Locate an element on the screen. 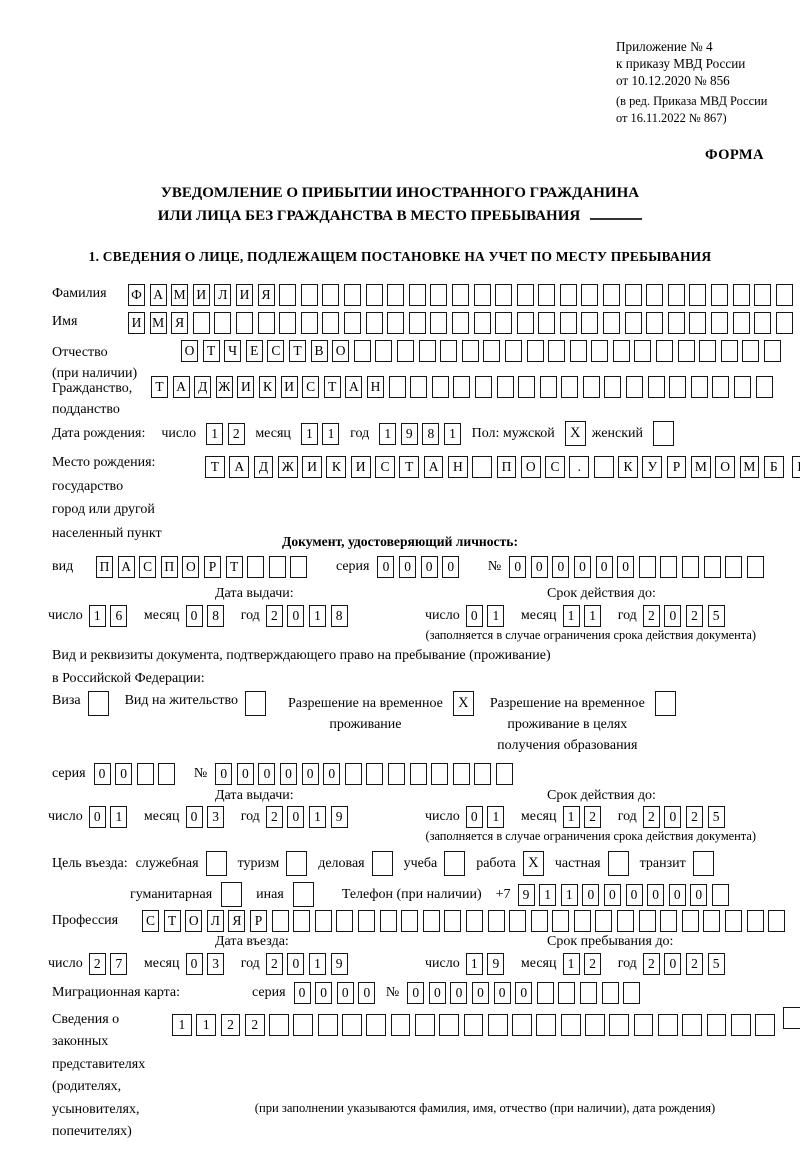 The width and height of the screenshot is (800, 1163). option-residence-permit: Вид на жительство is located at coordinates (195, 703).